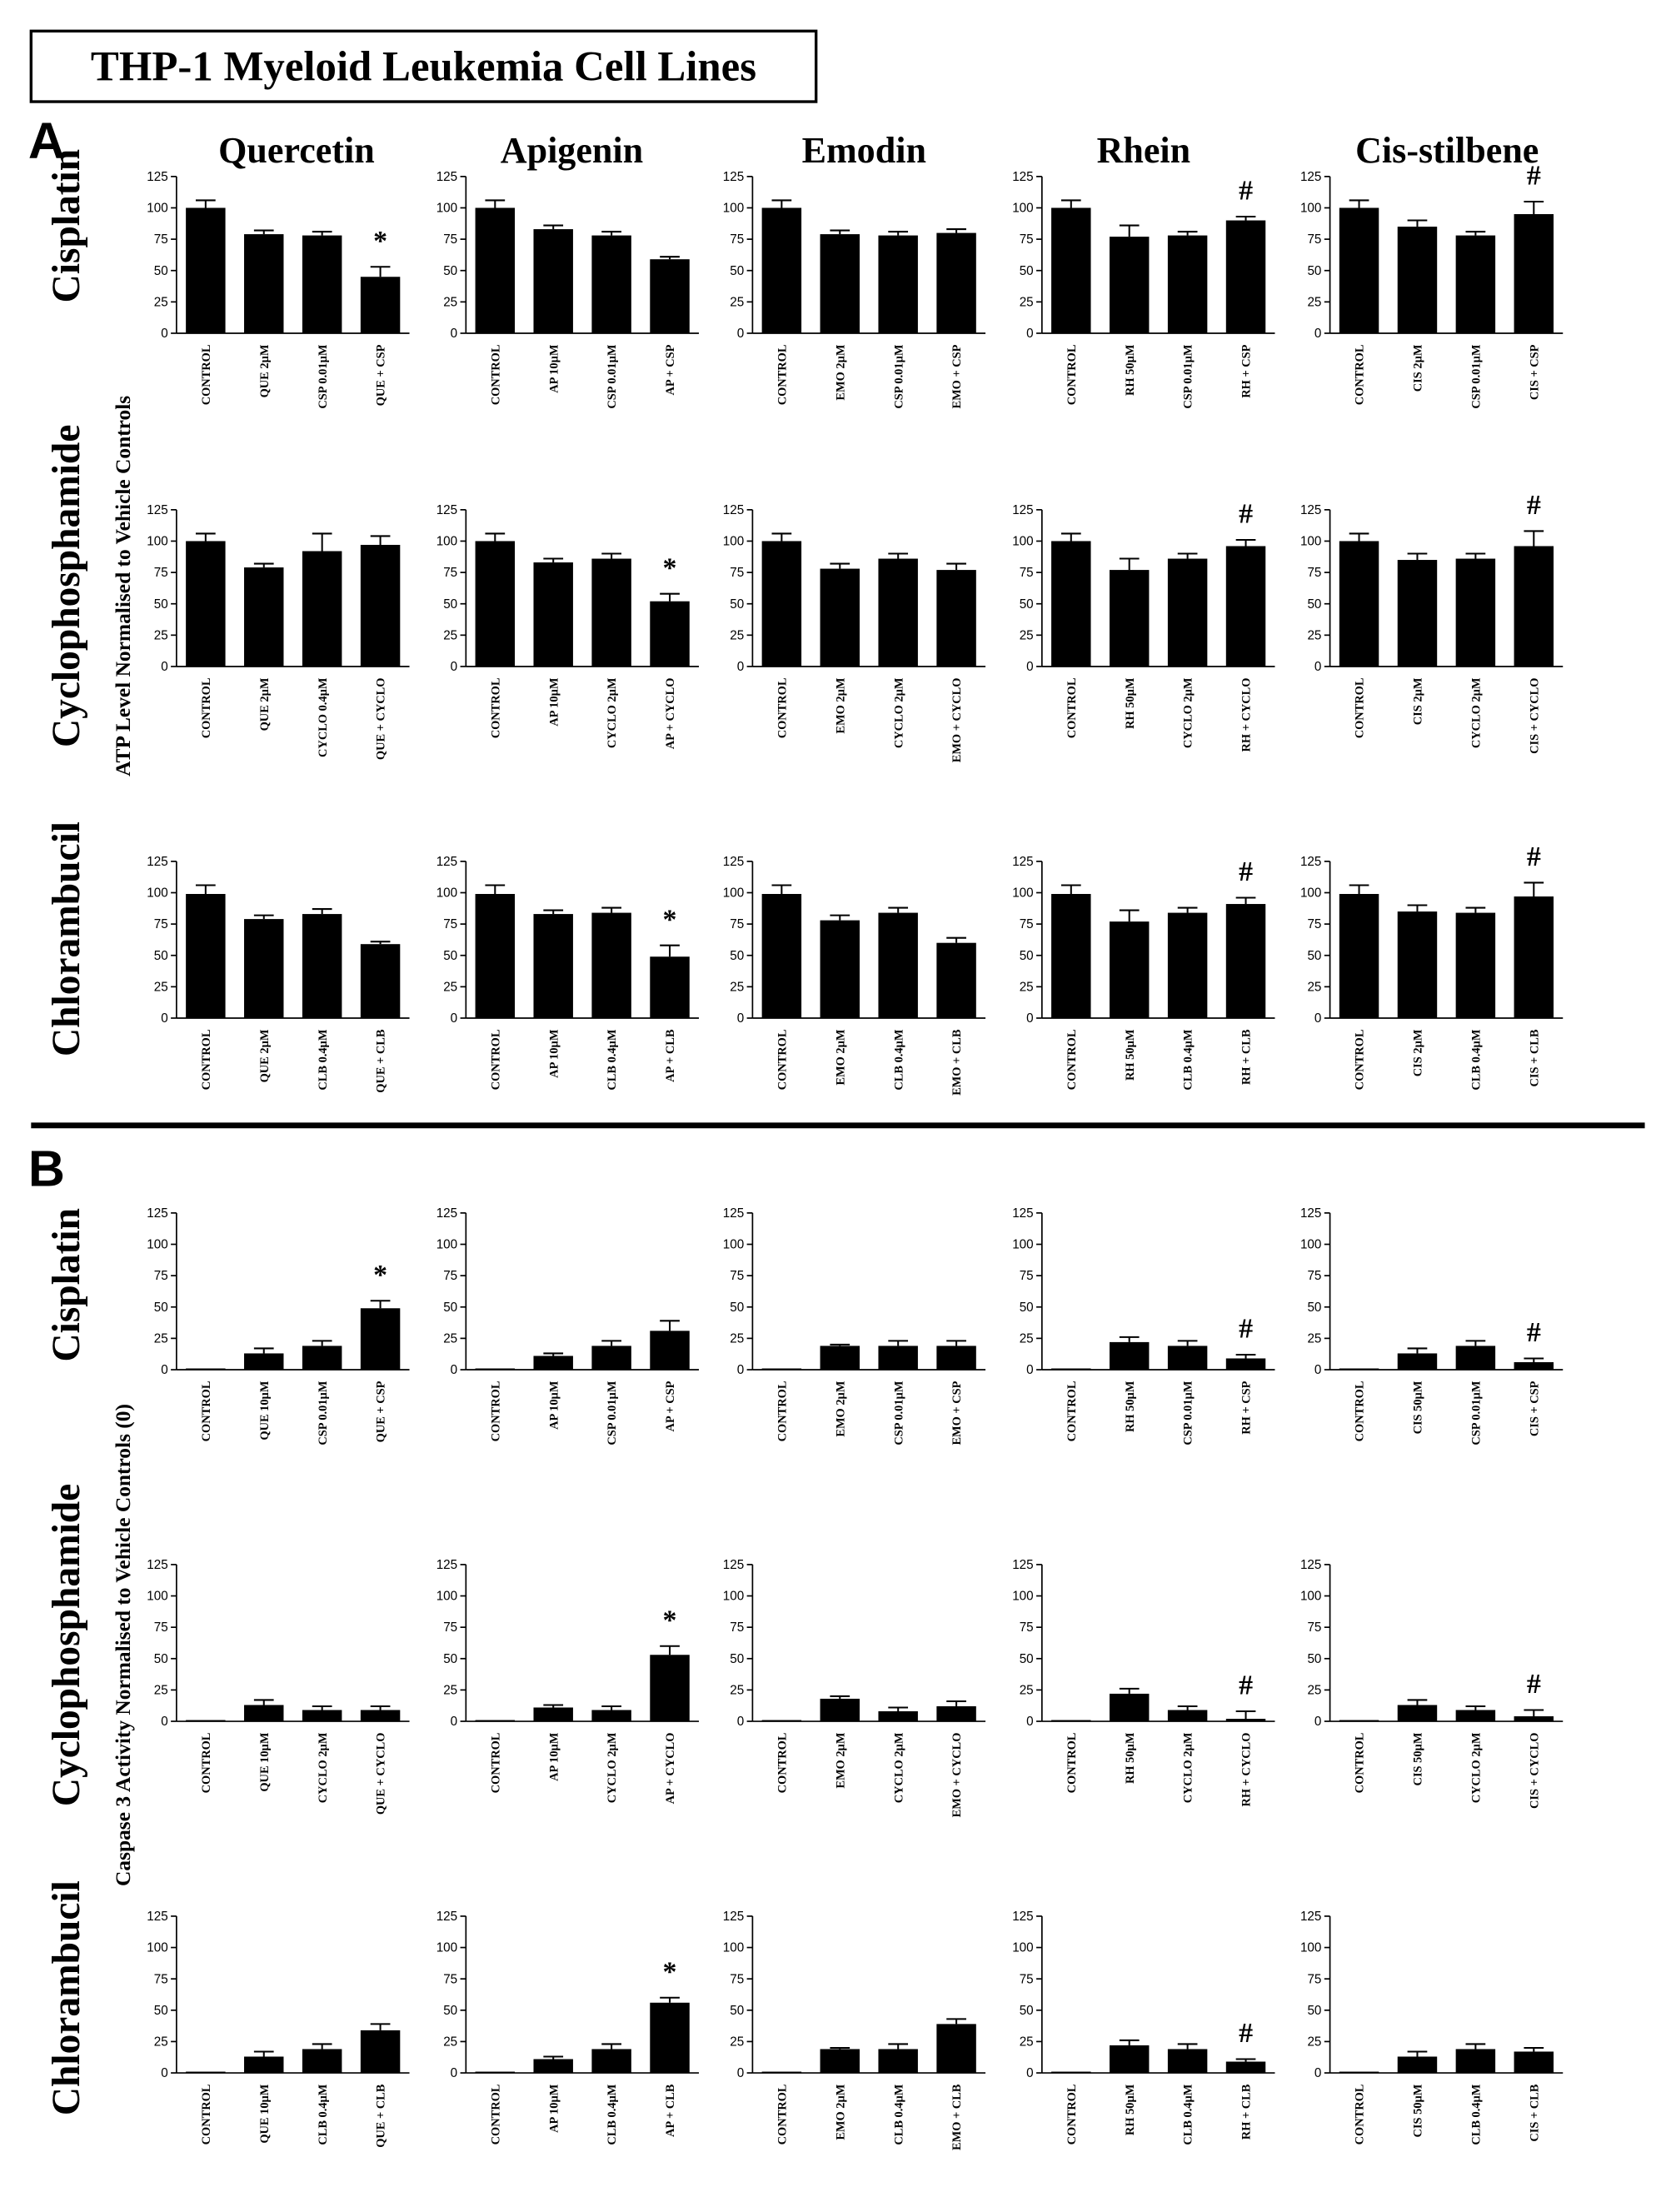 Image resolution: width=1666 pixels, height=2212 pixels. What do you see at coordinates (957, 1063) in the screenshot?
I see `x-tick-label: EMO + CLB` at bounding box center [957, 1063].